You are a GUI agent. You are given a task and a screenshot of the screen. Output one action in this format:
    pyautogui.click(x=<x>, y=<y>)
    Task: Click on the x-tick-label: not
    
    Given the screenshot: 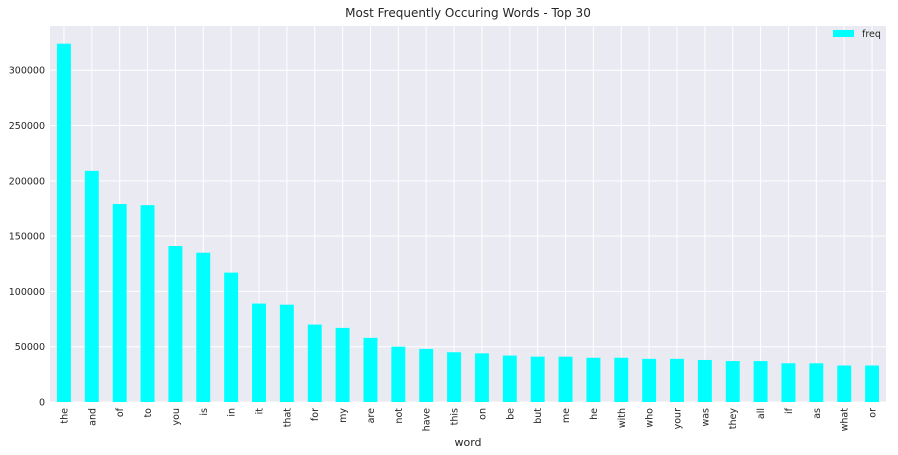 What is the action you would take?
    pyautogui.click(x=399, y=416)
    